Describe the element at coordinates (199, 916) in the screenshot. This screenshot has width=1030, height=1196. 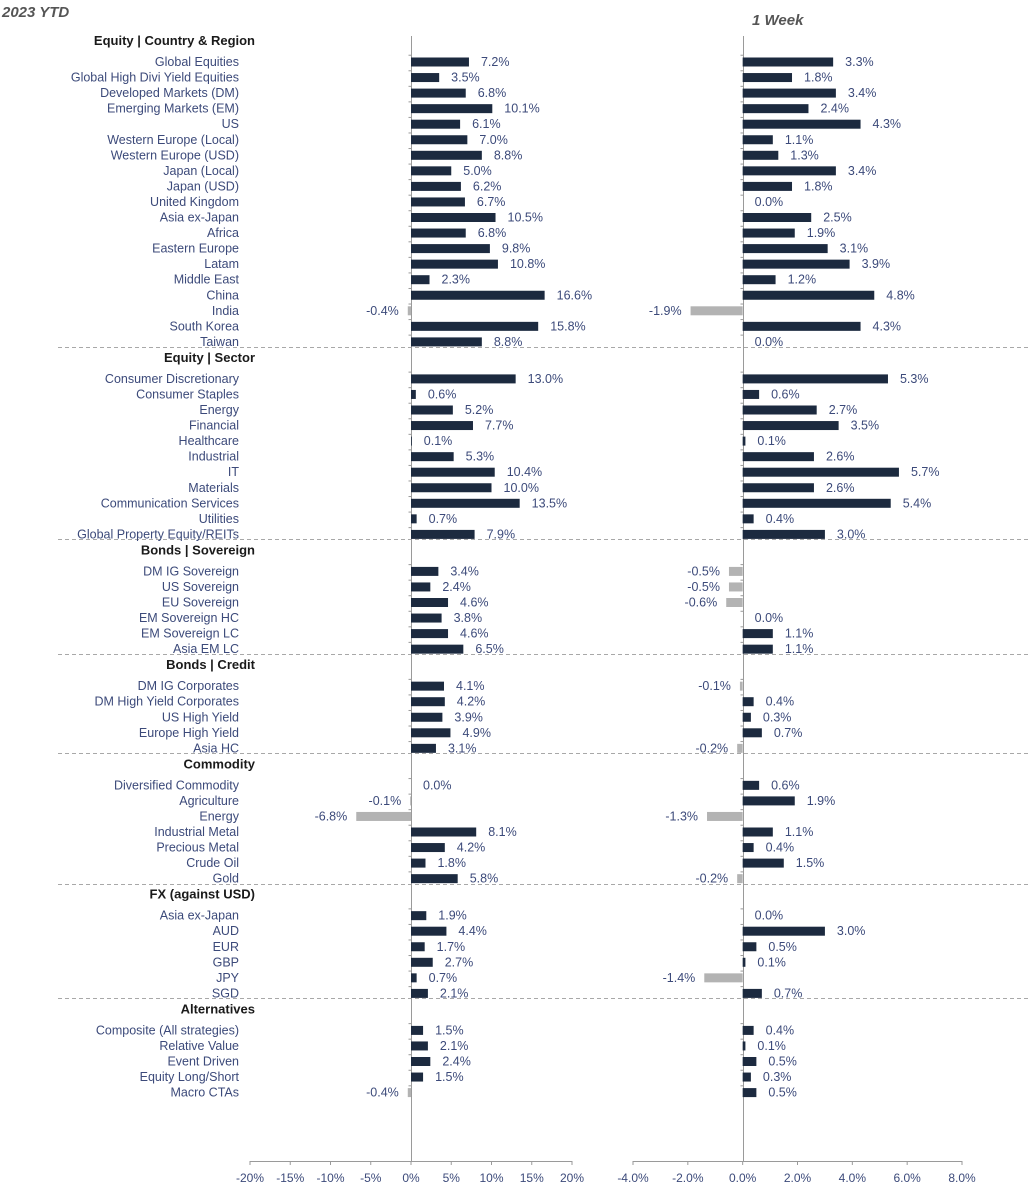
I see `row-label-asia-ex-japan: Asia ex-Japan` at that location.